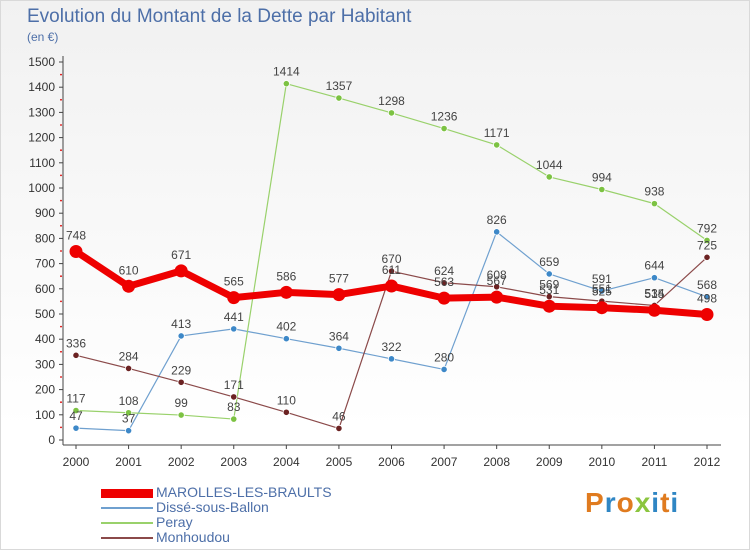 The image size is (750, 550). I want to click on data-label: 551, so click(602, 289).